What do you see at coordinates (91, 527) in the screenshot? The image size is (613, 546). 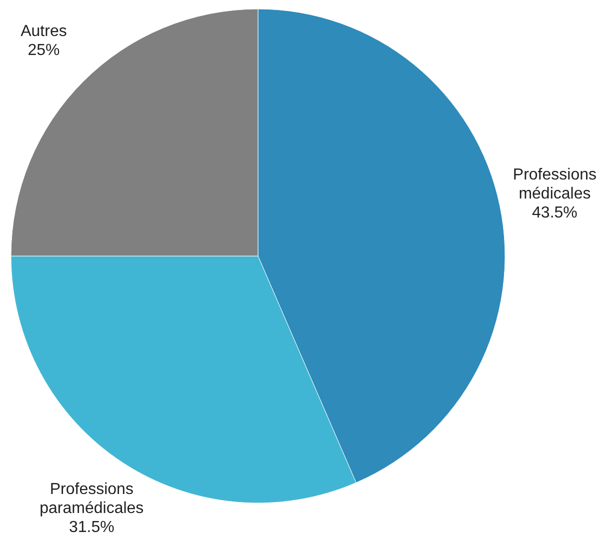 I see `data-label: 31.5%` at bounding box center [91, 527].